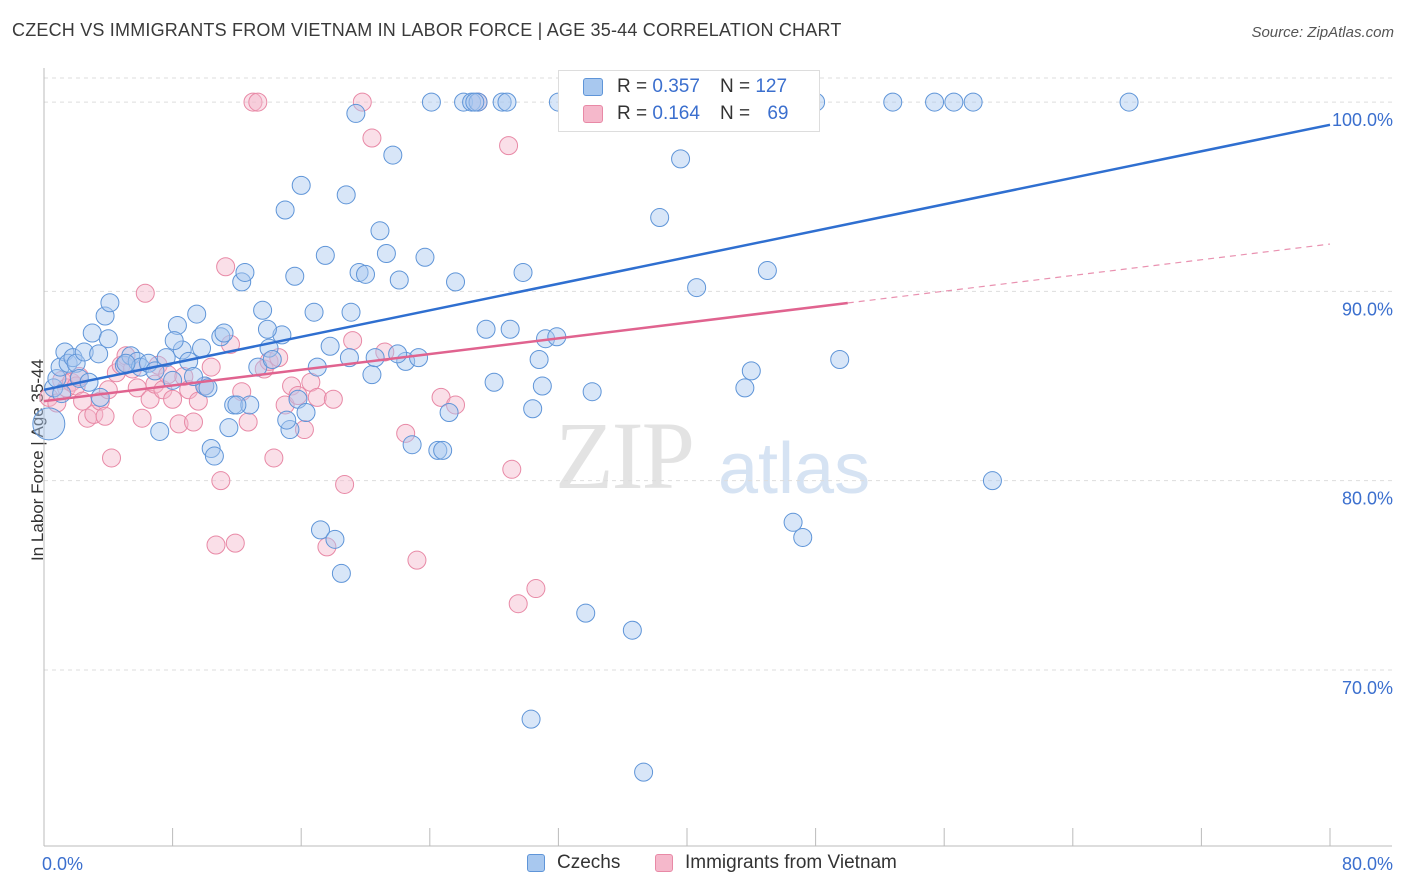 This screenshot has width=1406, height=892. Describe the element at coordinates (589, 862) in the screenshot. I see `legend-label-czechs: Czechs` at that location.